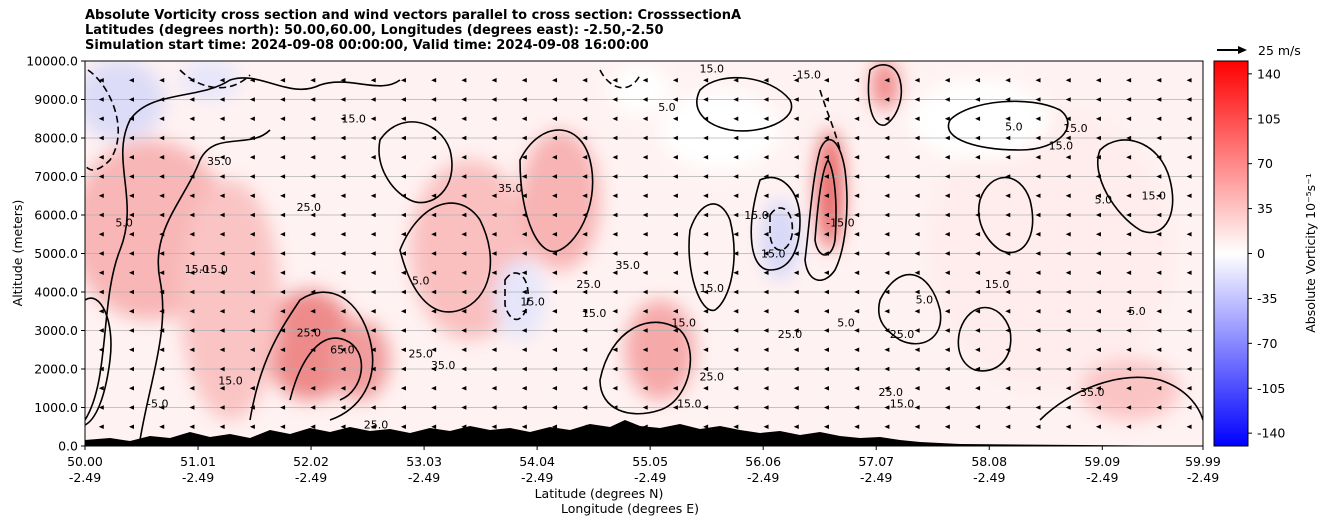 The width and height of the screenshot is (1332, 526). I want to click on contour-label: 25.0, so click(588, 284).